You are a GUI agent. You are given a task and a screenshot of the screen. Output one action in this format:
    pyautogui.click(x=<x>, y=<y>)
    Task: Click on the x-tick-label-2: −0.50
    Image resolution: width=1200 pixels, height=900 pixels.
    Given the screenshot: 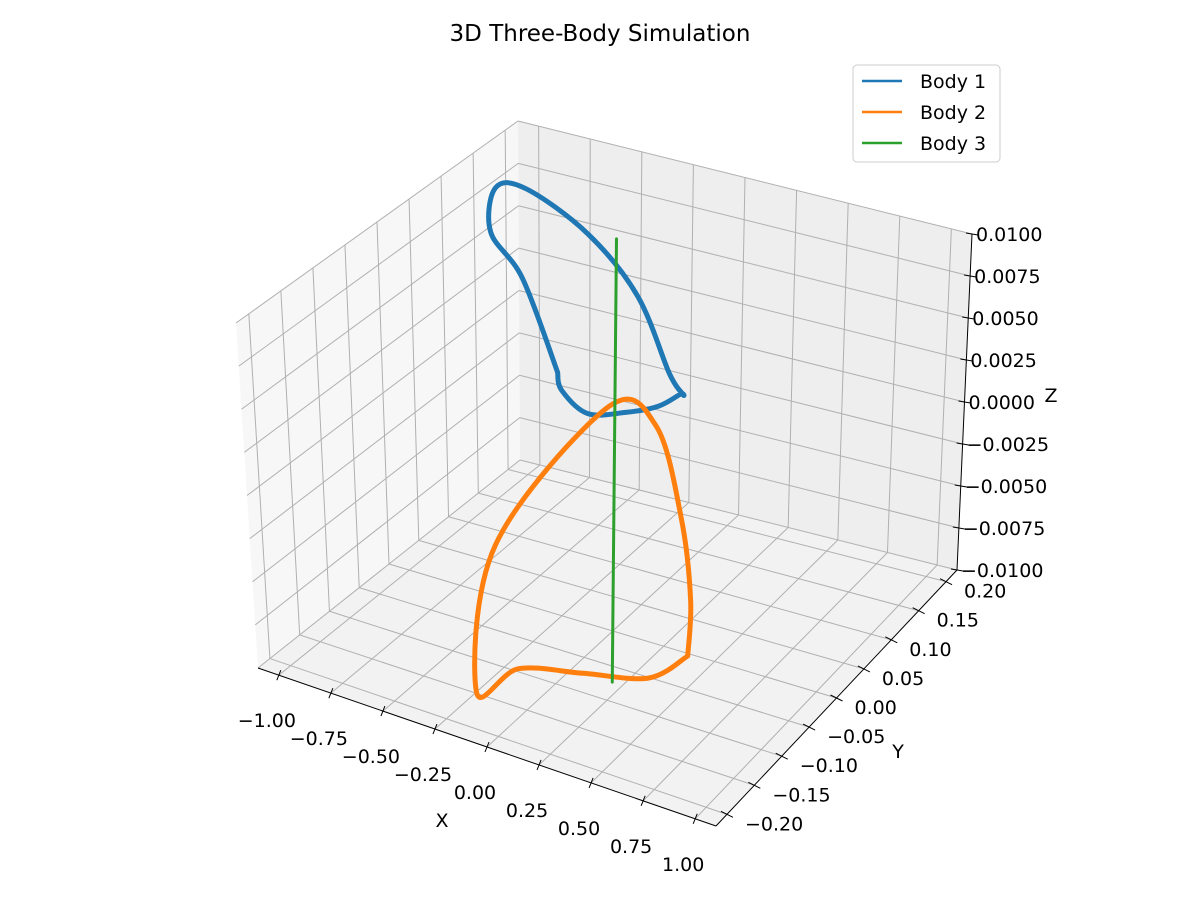 What is the action you would take?
    pyautogui.click(x=371, y=757)
    